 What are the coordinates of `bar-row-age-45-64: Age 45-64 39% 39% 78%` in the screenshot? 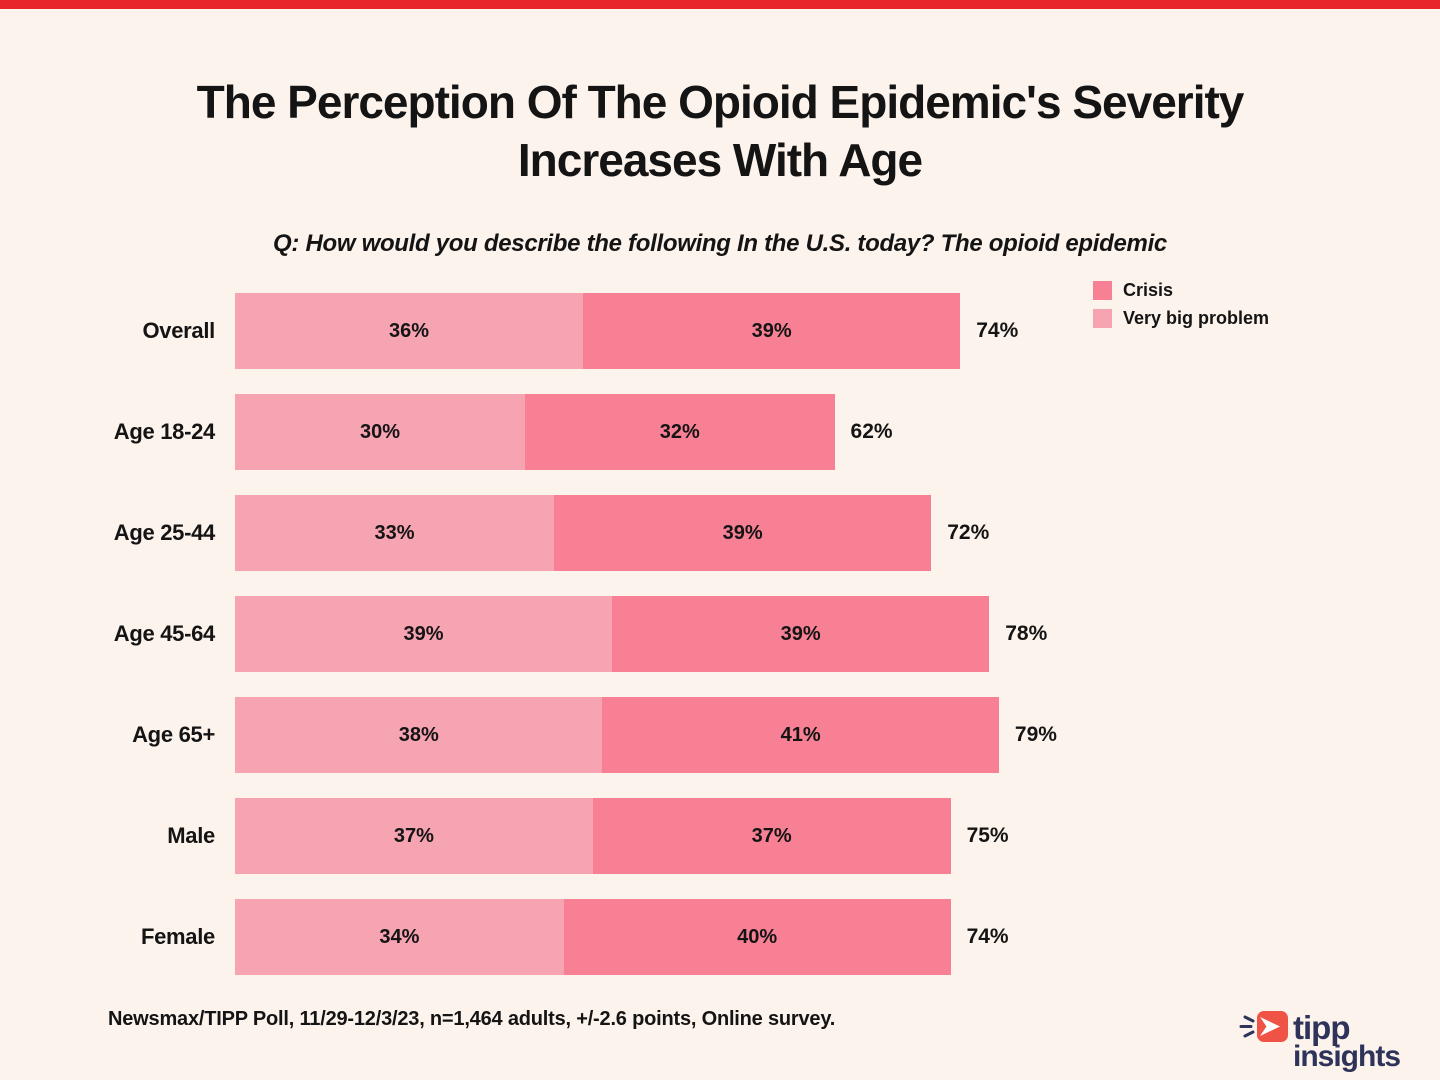 It's located at (720, 634).